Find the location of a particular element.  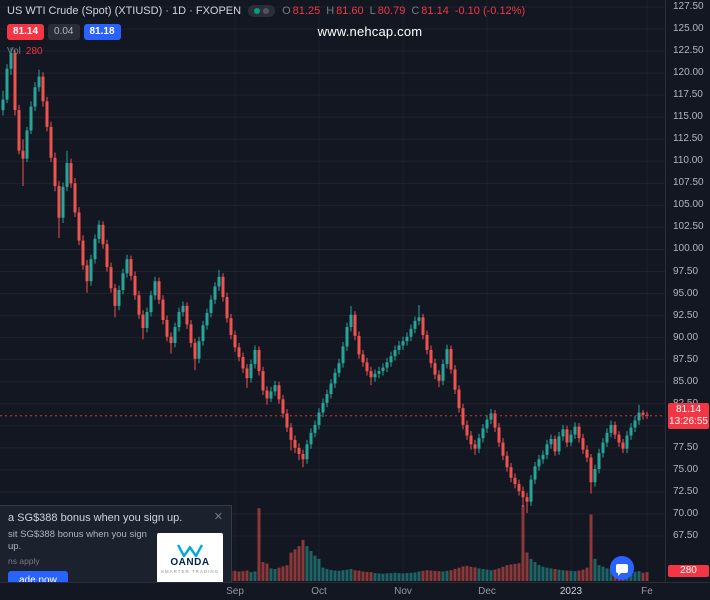

time-tick-label: Fe is located at coordinates (647, 591).